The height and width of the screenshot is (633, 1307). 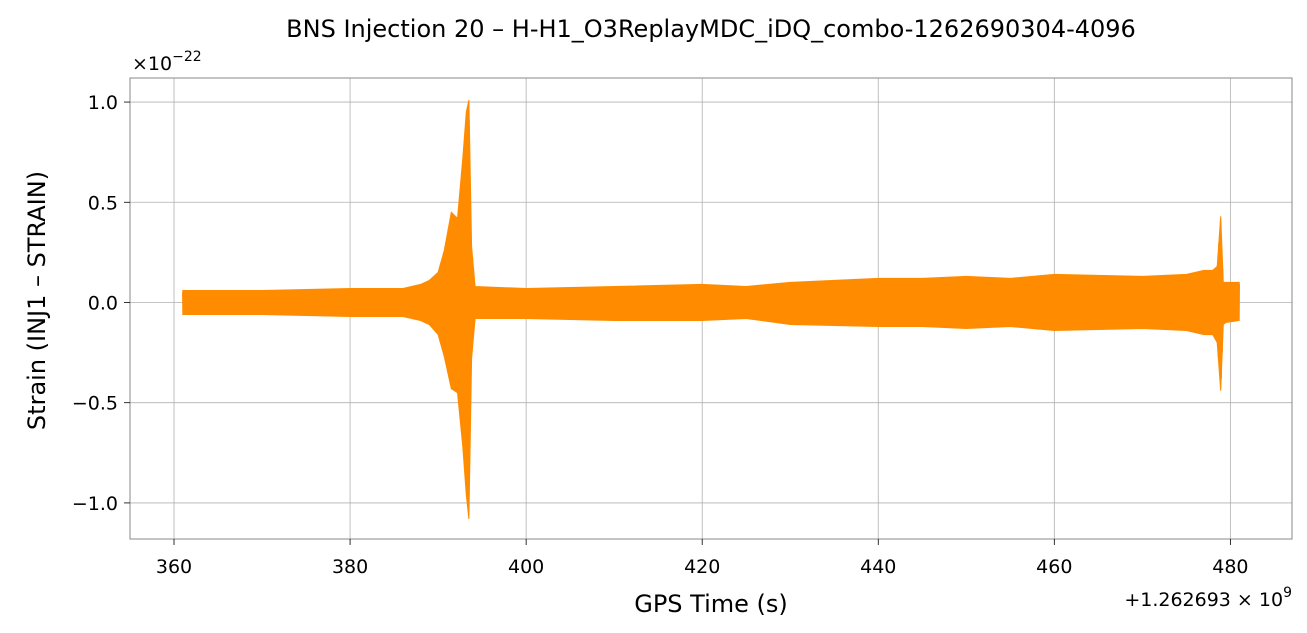 I want to click on x-tick-label: 440, so click(x=878, y=567).